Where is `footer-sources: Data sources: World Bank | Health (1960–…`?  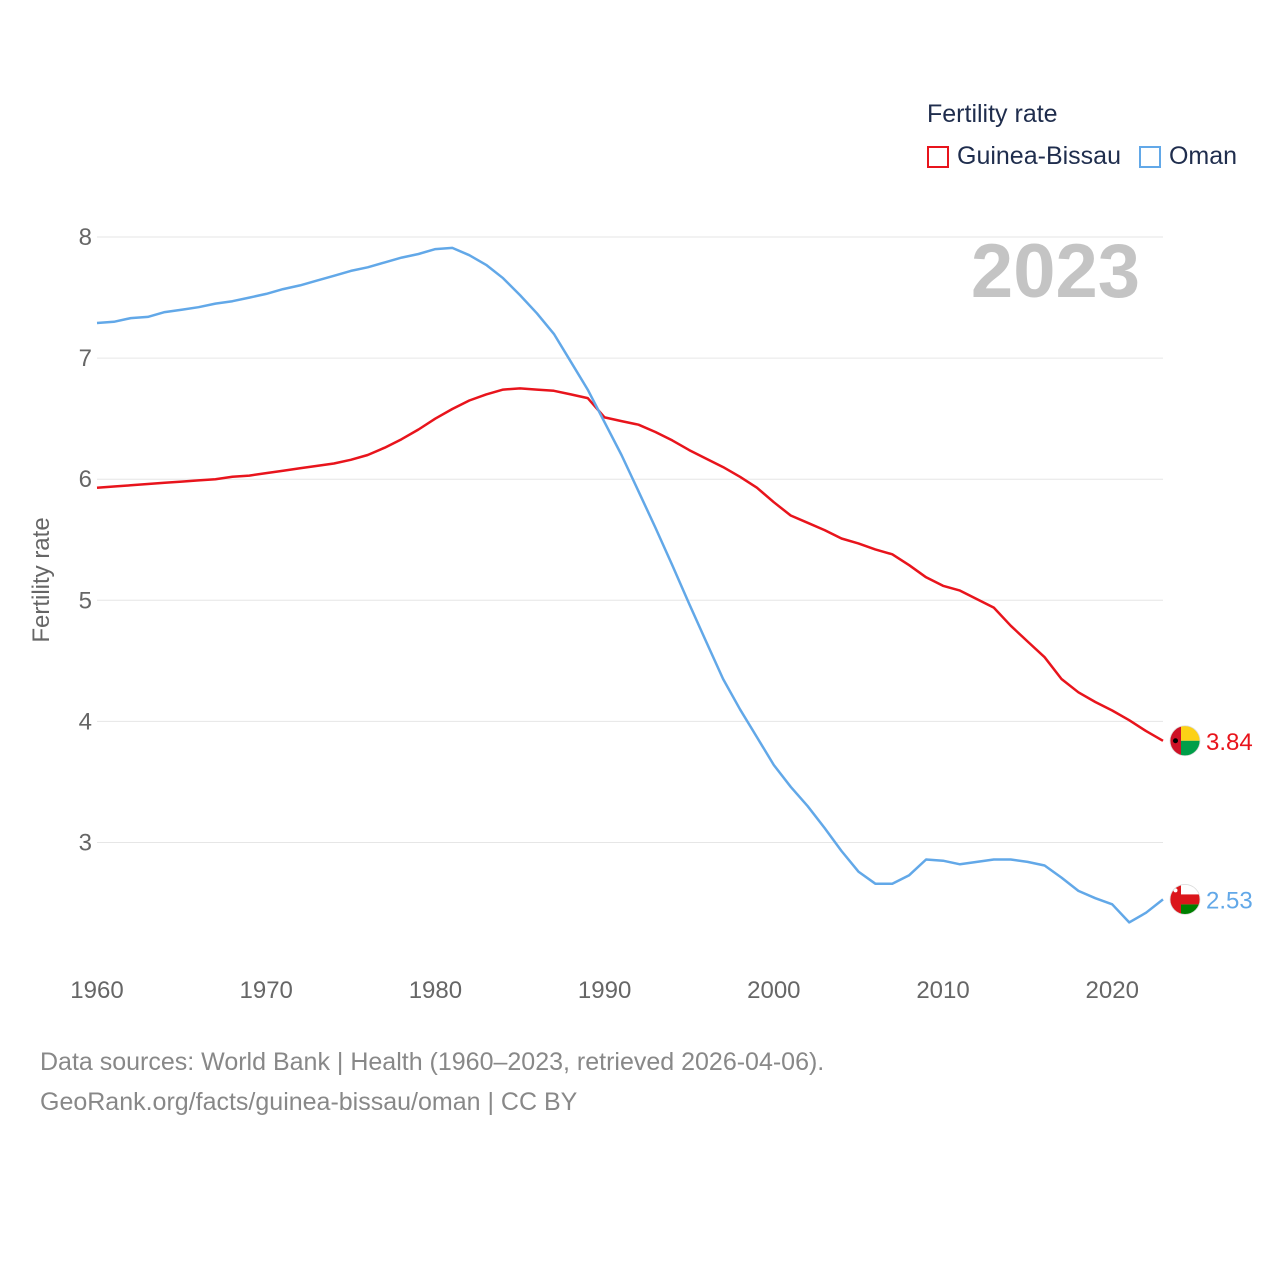 footer-sources: Data sources: World Bank | Health (1960–… is located at coordinates (432, 1062).